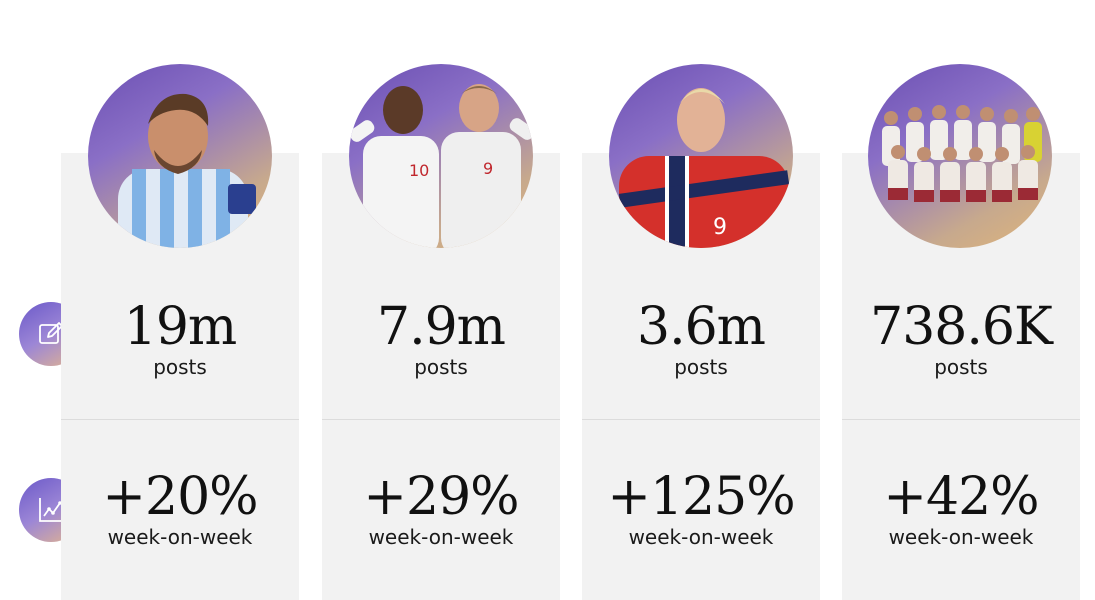 The image size is (1095, 600). What do you see at coordinates (441, 497) in the screenshot?
I see `growth-value: +29%` at bounding box center [441, 497].